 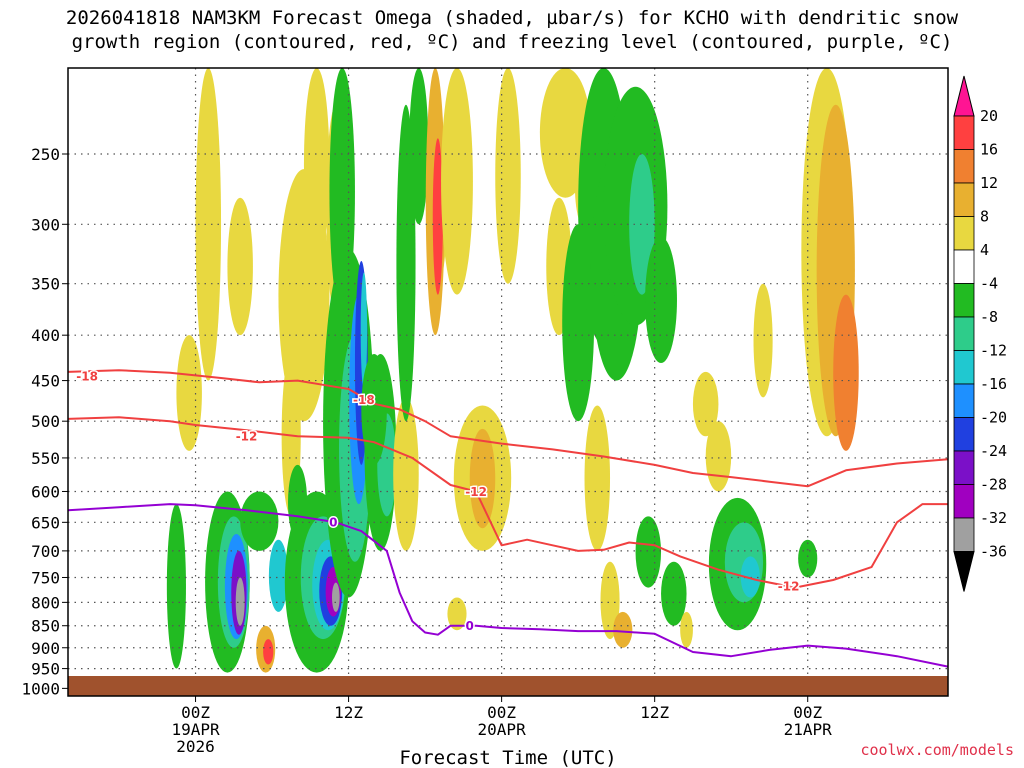 I want to click on colorbar-label-0: 20, so click(x=989, y=116).